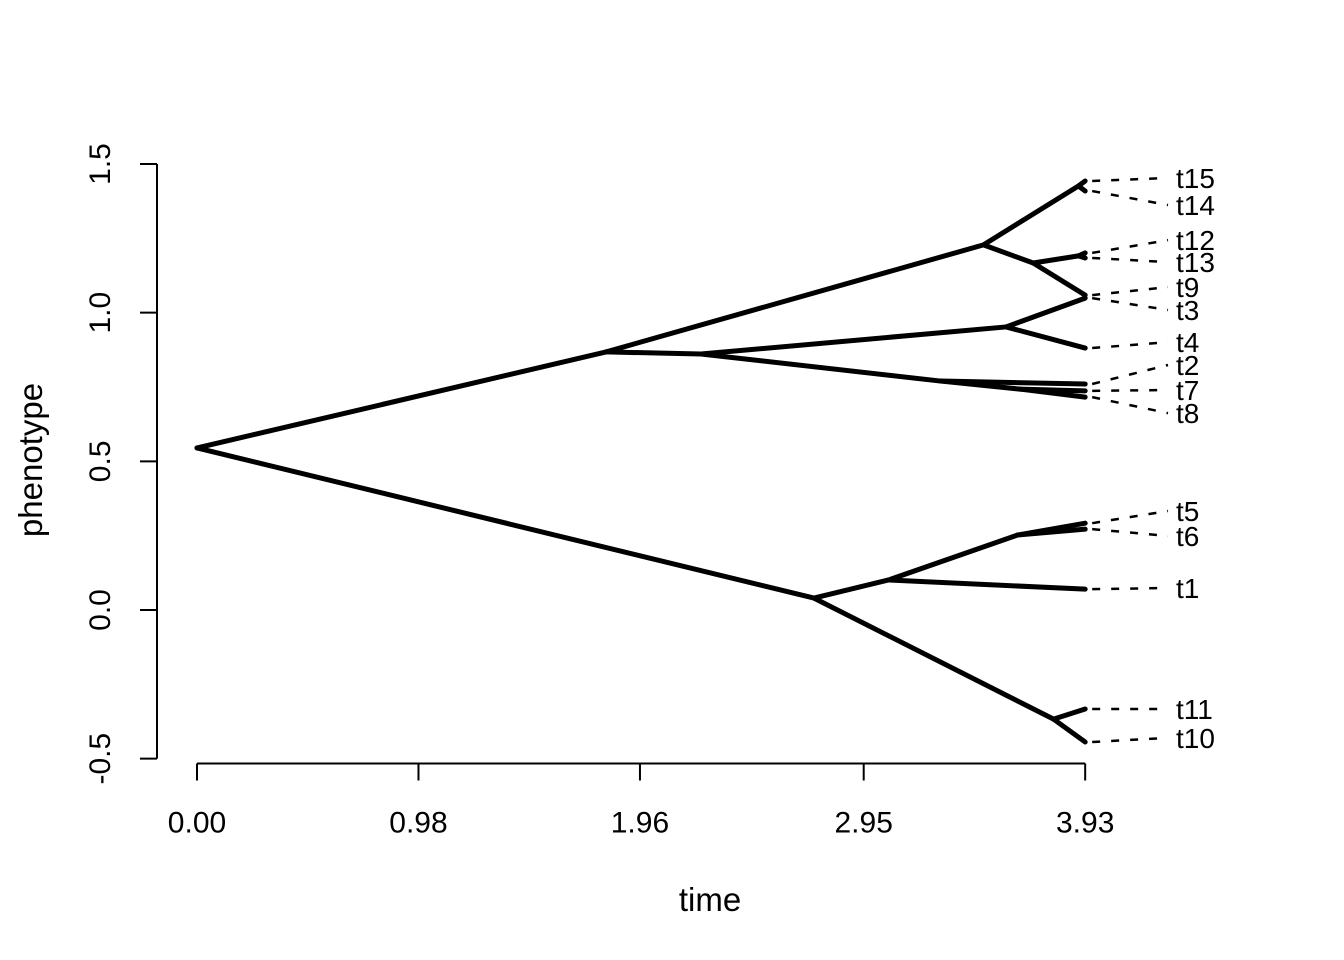  I want to click on tree-edge-C-t3, so click(1045, 312).